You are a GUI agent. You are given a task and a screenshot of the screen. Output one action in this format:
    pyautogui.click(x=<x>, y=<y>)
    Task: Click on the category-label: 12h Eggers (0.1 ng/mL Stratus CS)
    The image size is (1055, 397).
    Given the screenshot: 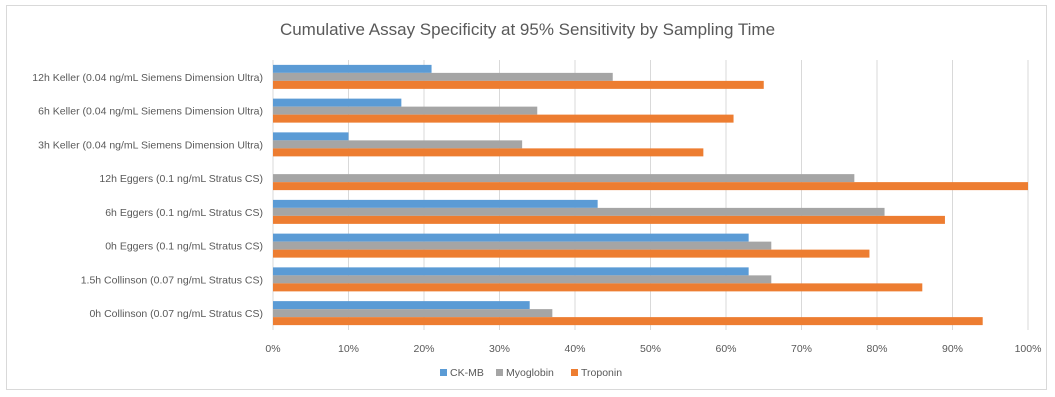 What is the action you would take?
    pyautogui.click(x=181, y=179)
    